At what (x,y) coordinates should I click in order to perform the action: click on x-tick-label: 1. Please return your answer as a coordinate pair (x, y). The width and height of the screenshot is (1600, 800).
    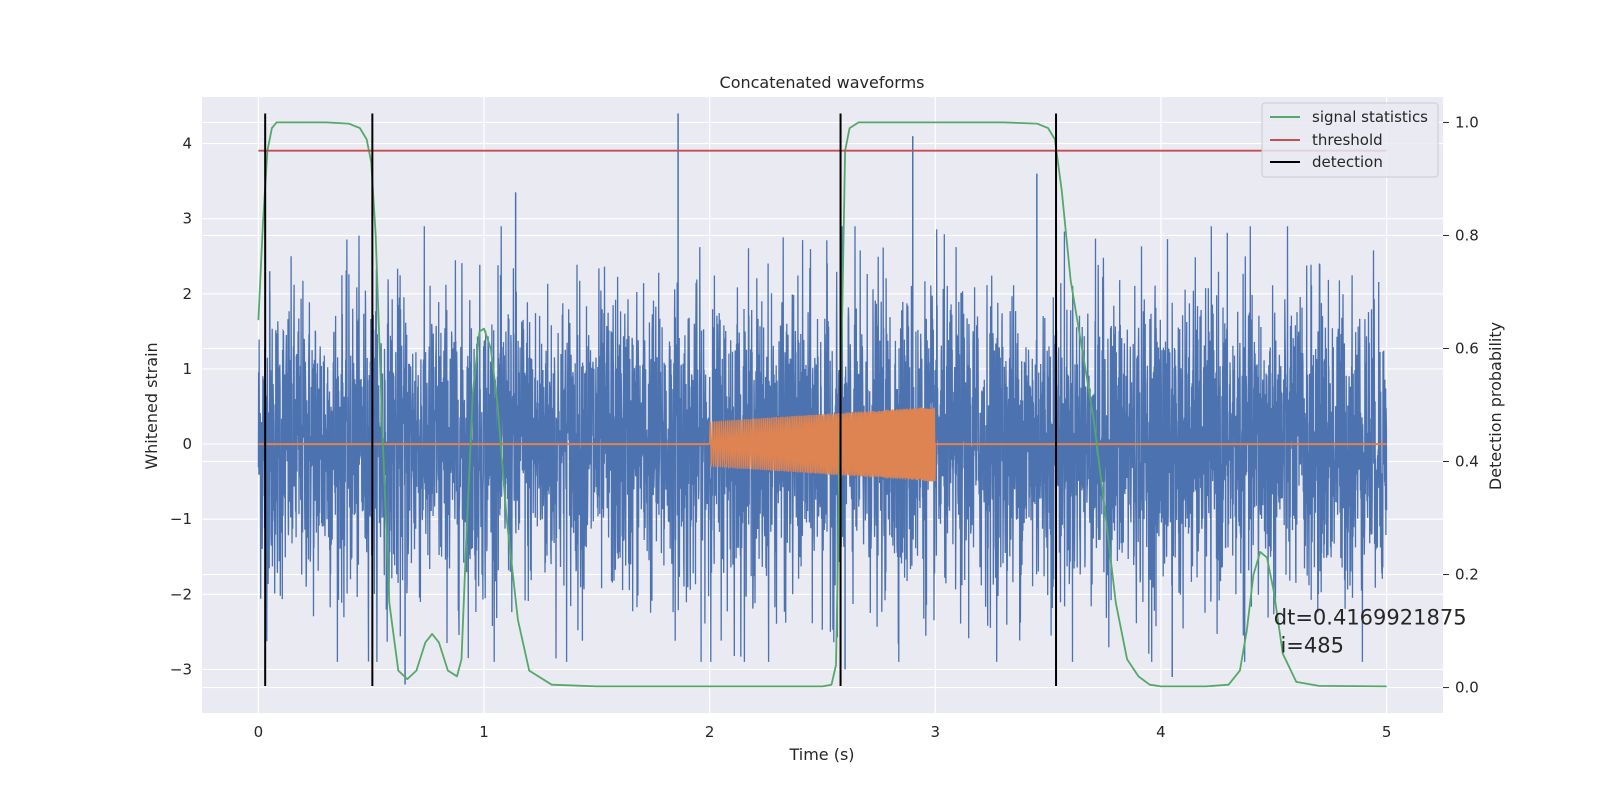
    Looking at the image, I should click on (484, 732).